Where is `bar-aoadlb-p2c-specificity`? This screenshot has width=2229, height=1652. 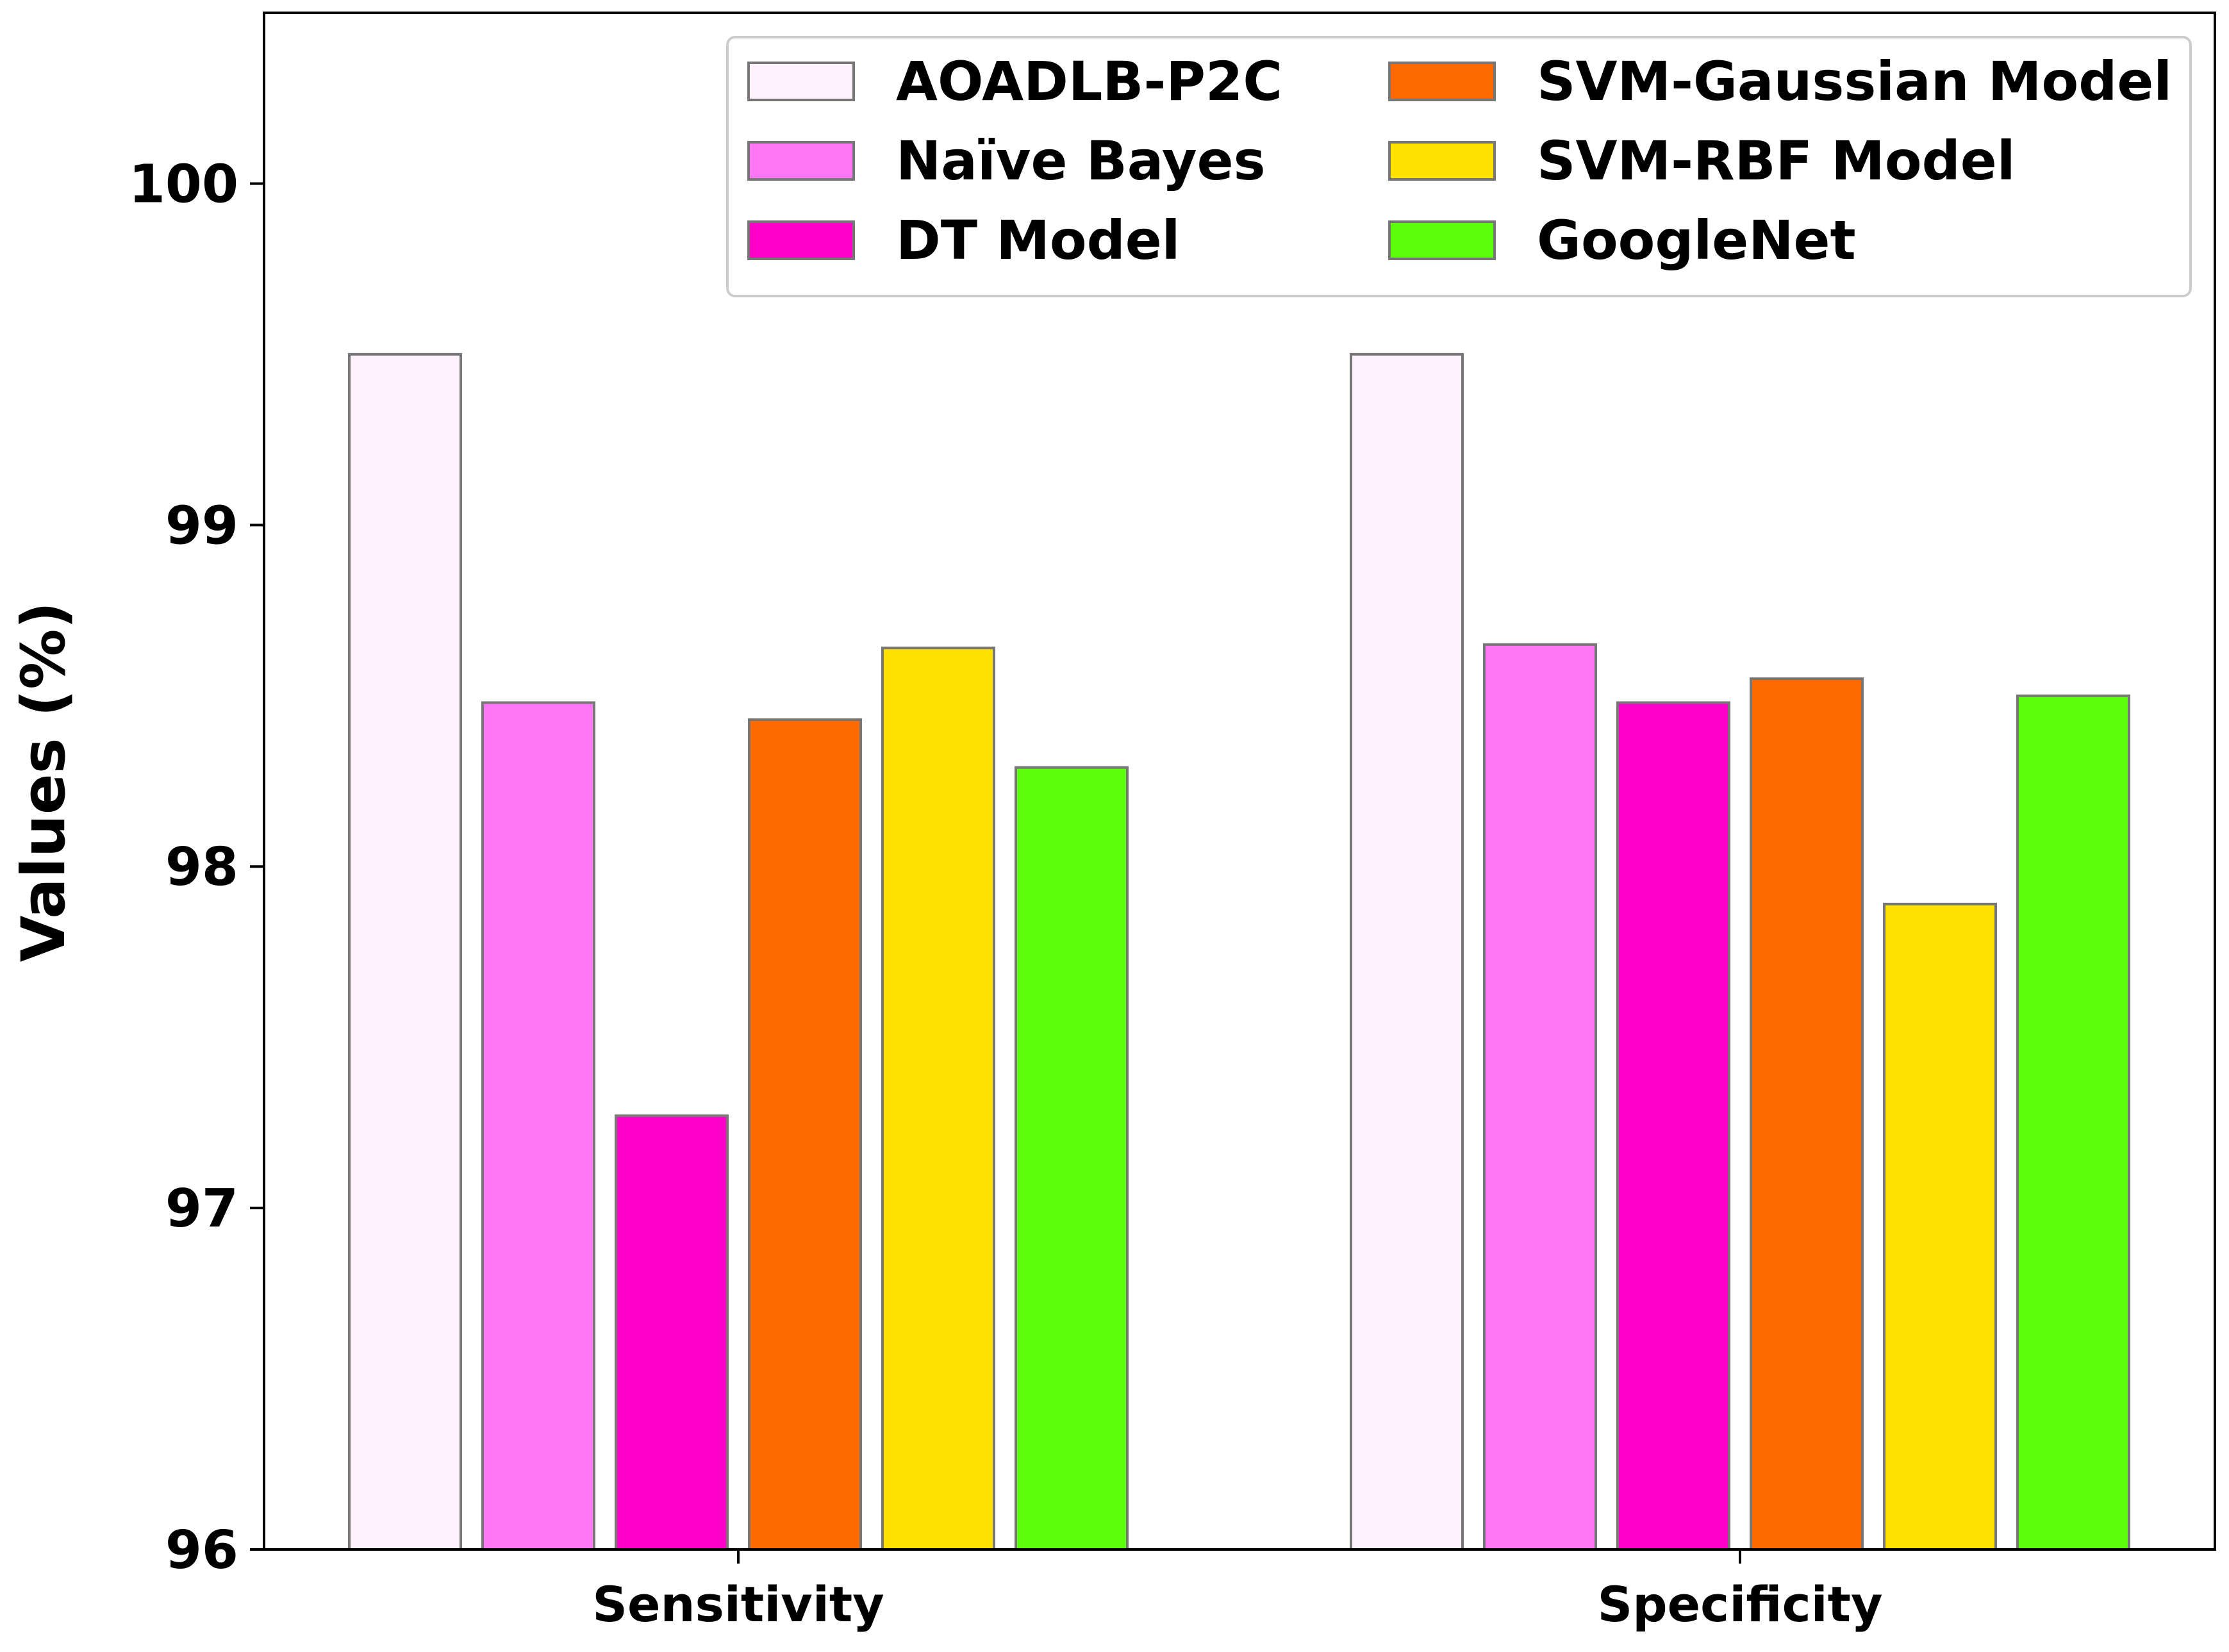
bar-aoadlb-p2c-specificity is located at coordinates (1407, 951).